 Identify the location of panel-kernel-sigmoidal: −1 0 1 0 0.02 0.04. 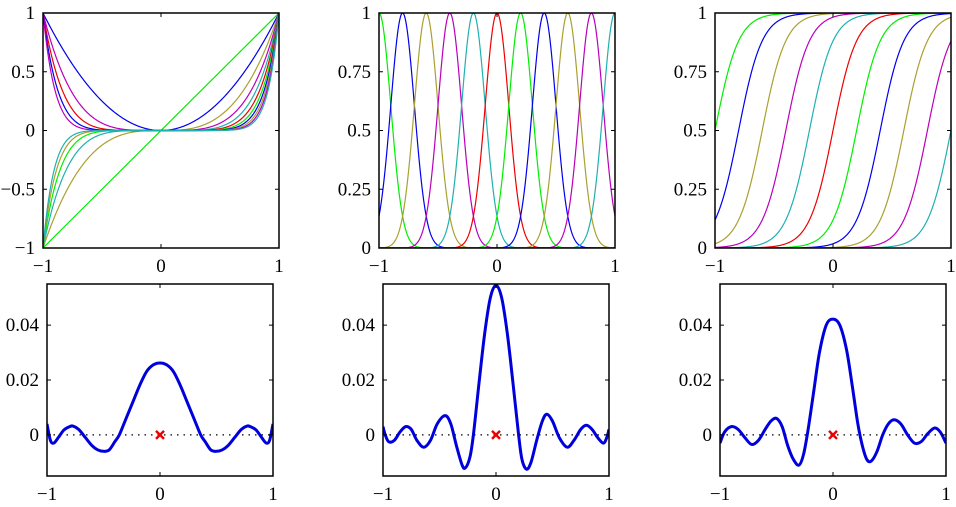
(815, 394).